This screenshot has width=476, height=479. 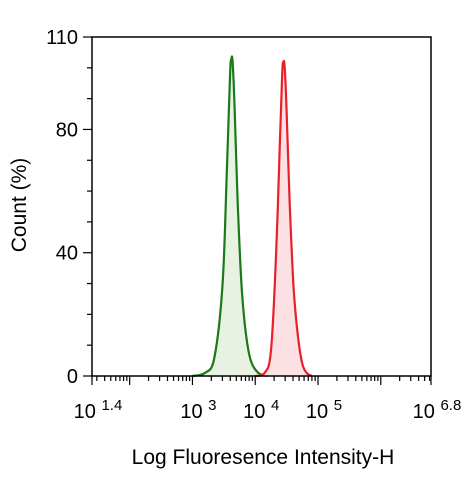 I want to click on series-red-fill, so click(x=283, y=218).